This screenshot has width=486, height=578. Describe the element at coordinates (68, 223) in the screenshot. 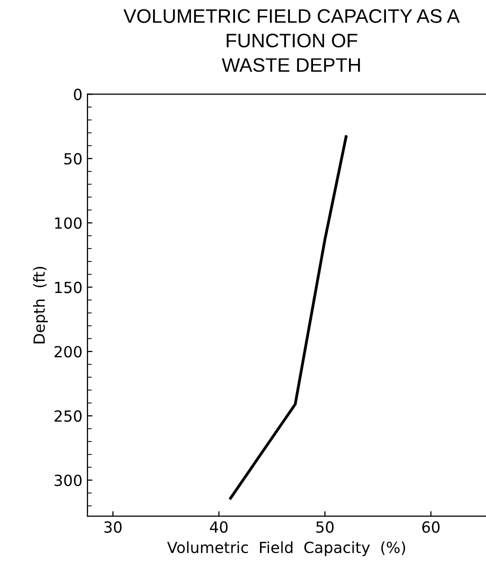

I see `y-tick-label: 100` at that location.